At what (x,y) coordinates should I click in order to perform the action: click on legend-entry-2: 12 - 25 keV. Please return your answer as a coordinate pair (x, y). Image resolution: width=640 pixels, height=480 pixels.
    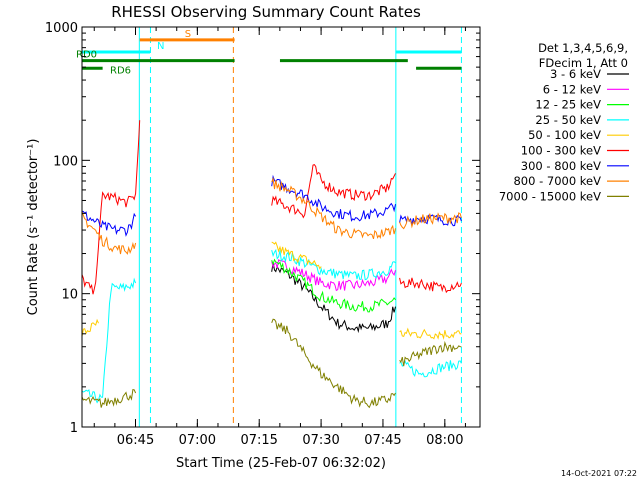
    Looking at the image, I should click on (568, 105).